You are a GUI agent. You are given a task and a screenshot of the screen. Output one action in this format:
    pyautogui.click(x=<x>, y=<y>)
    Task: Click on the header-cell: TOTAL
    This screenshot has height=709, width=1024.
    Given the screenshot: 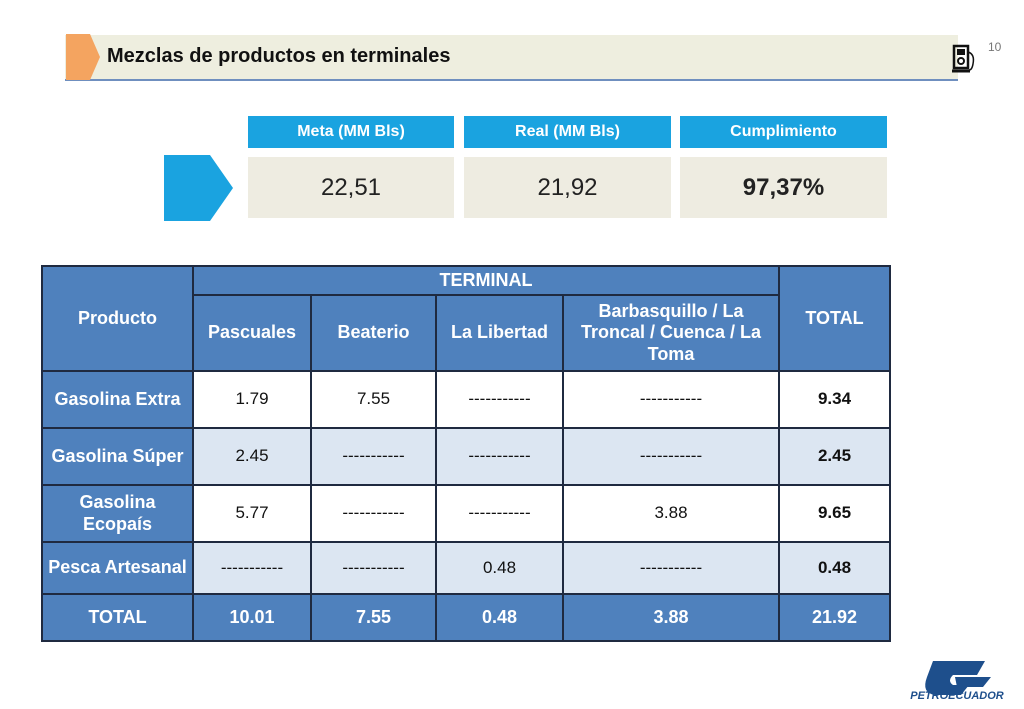 What is the action you would take?
    pyautogui.click(x=834, y=318)
    